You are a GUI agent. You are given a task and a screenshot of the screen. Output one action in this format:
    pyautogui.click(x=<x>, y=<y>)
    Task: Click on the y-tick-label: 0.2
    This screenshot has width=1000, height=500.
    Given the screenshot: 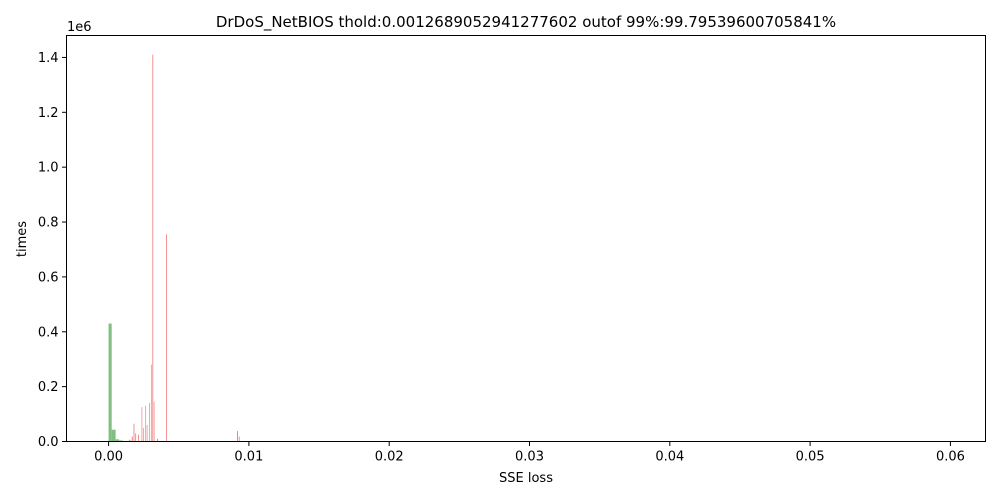 What is the action you would take?
    pyautogui.click(x=48, y=387)
    